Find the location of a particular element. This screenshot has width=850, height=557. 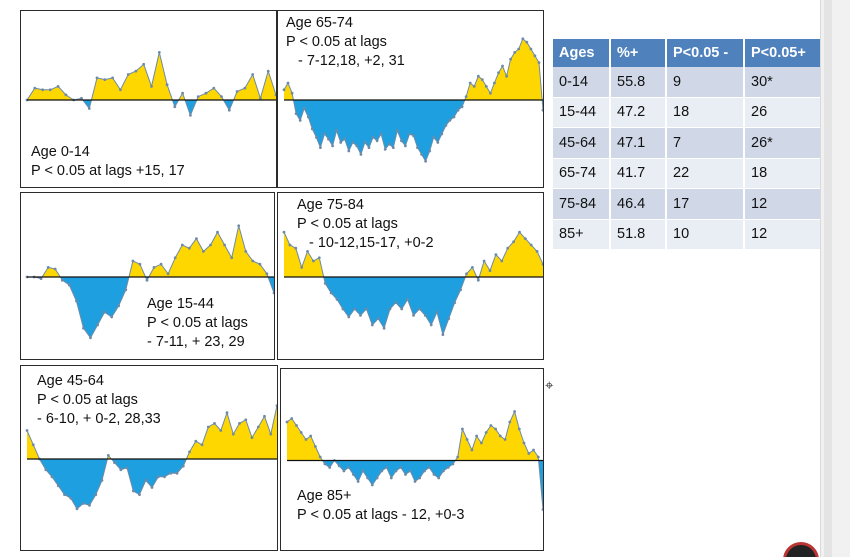

annotation-line: - 6-10, + 0-2, 28,33 is located at coordinates (99, 419).